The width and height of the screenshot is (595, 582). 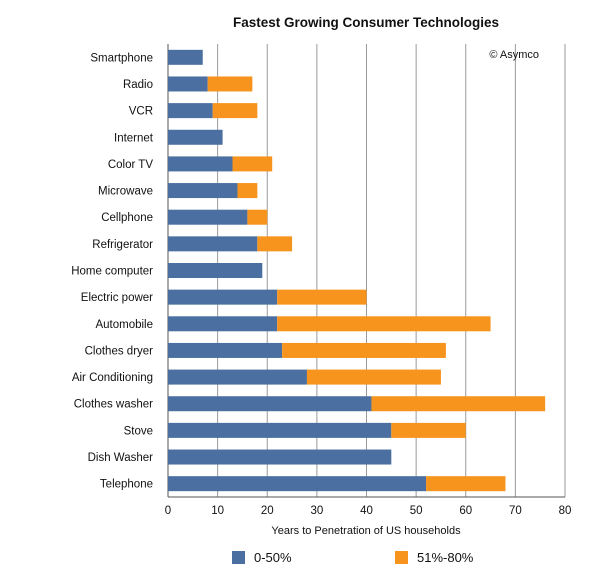 I want to click on x-tick-label: 80, so click(x=565, y=511).